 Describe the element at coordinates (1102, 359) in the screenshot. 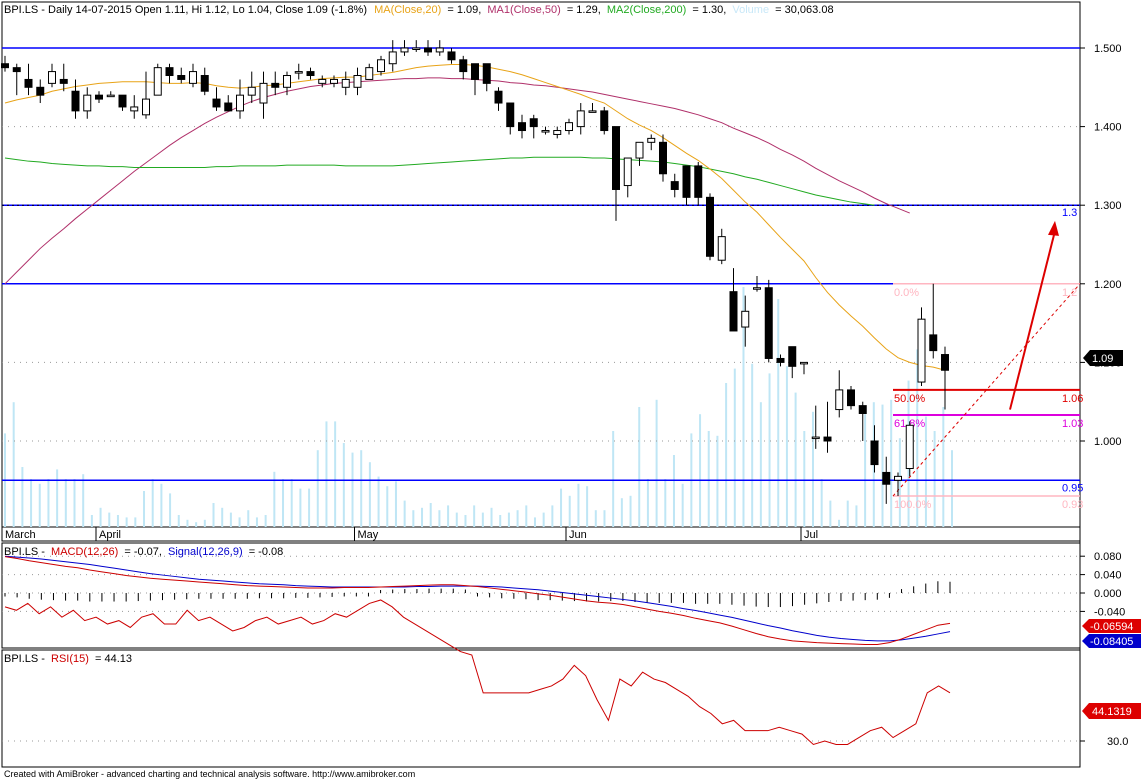

I see `current-price-label: 1.09` at that location.